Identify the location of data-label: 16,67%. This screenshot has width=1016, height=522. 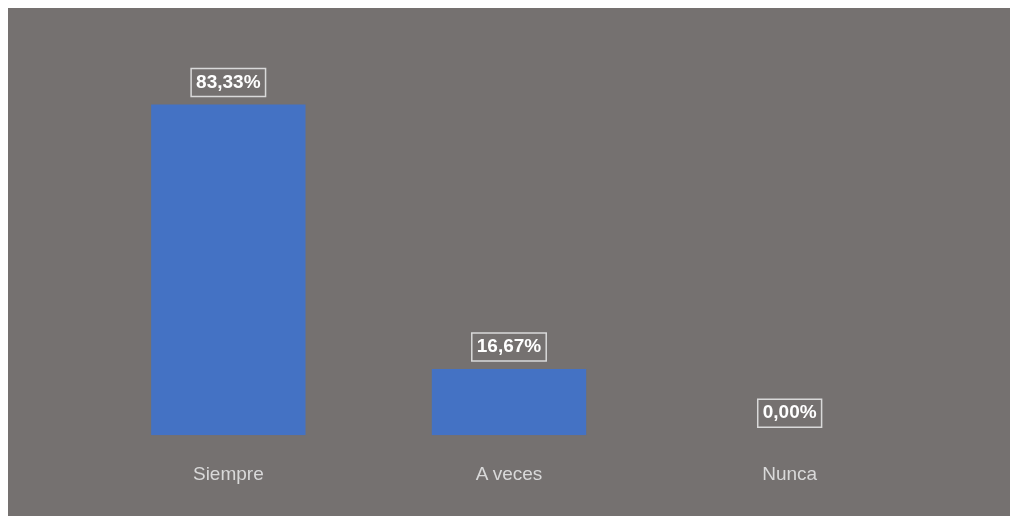
(509, 346).